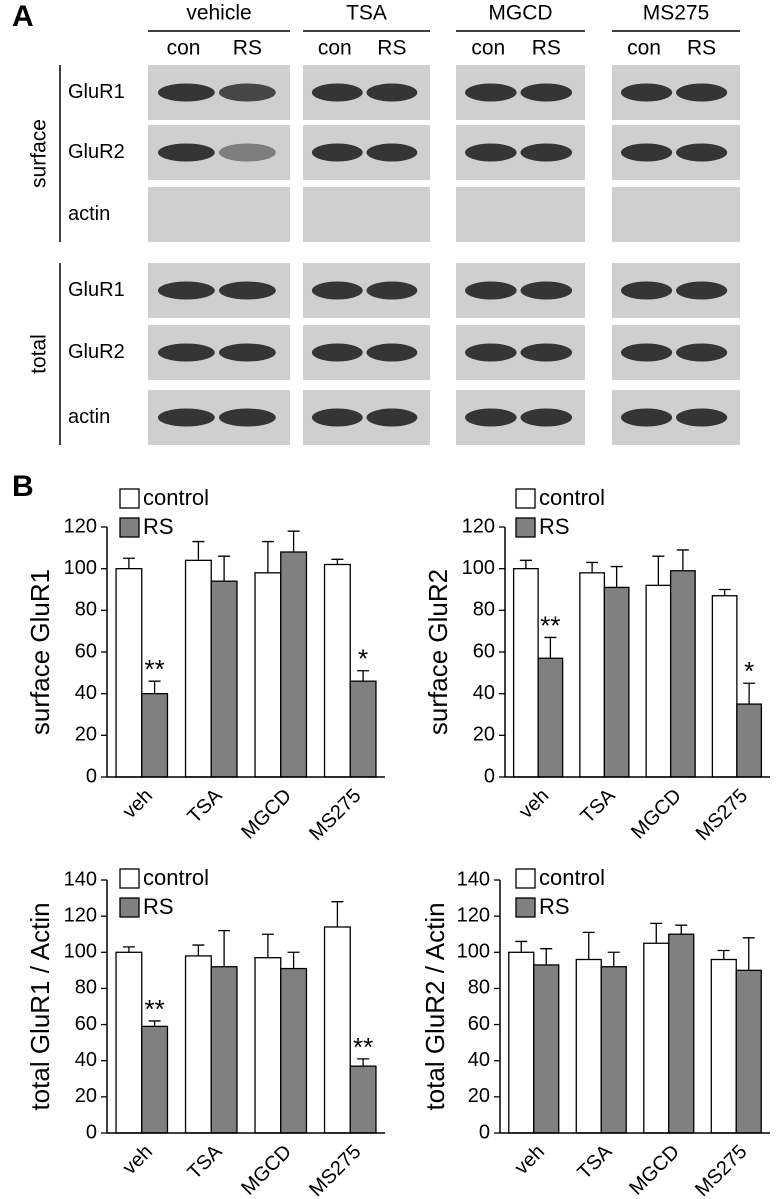  What do you see at coordinates (23, 486) in the screenshot?
I see `panel-label: B` at bounding box center [23, 486].